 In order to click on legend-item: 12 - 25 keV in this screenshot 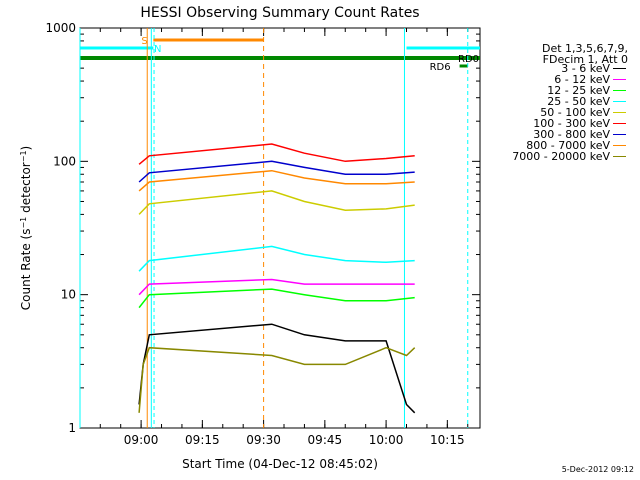, I will do `click(555, 90)`.